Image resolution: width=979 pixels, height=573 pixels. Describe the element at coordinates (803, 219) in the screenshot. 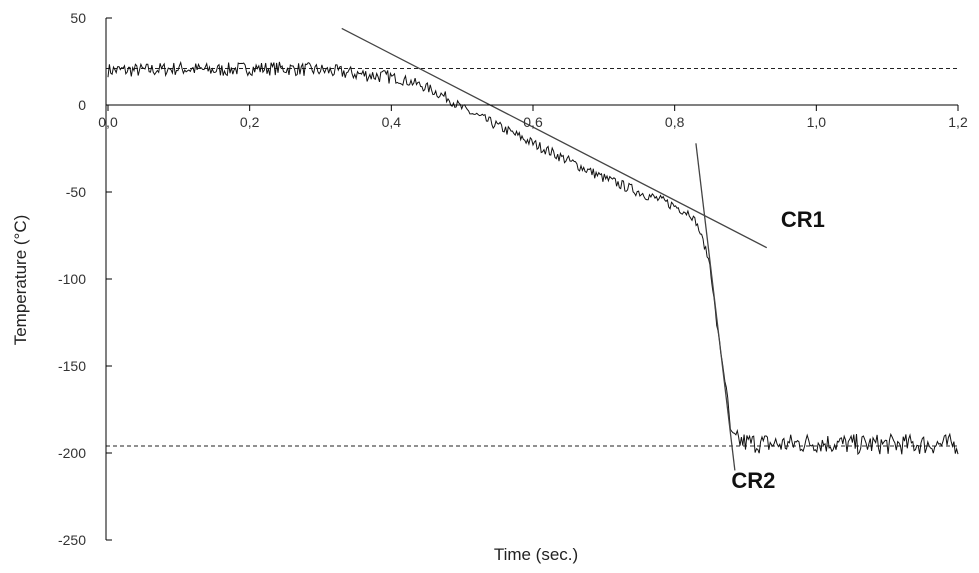

I see `annotation-cr1: CR1` at that location.